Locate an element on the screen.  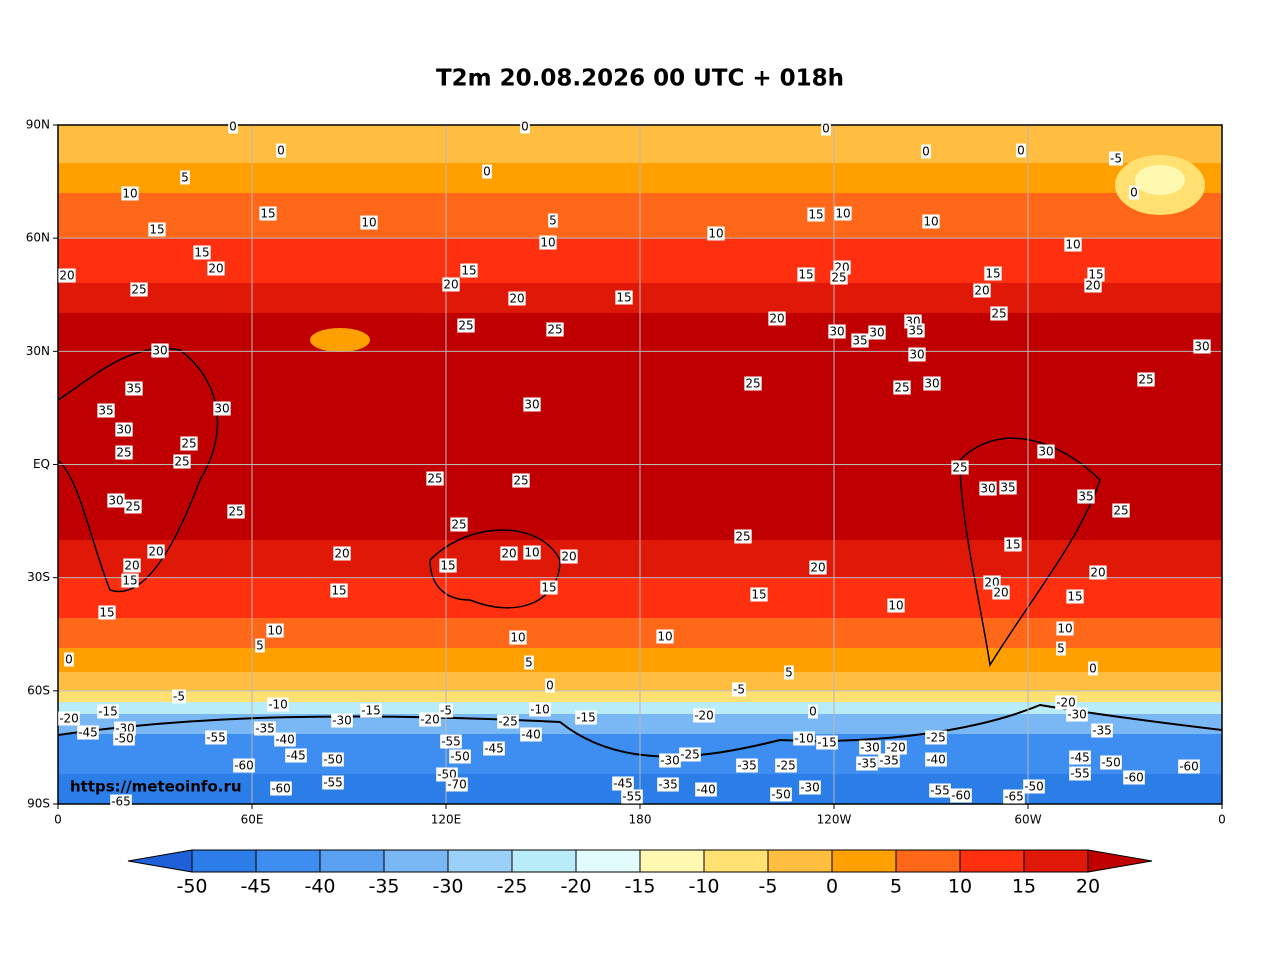
colorbar-label: -10 is located at coordinates (703, 887).